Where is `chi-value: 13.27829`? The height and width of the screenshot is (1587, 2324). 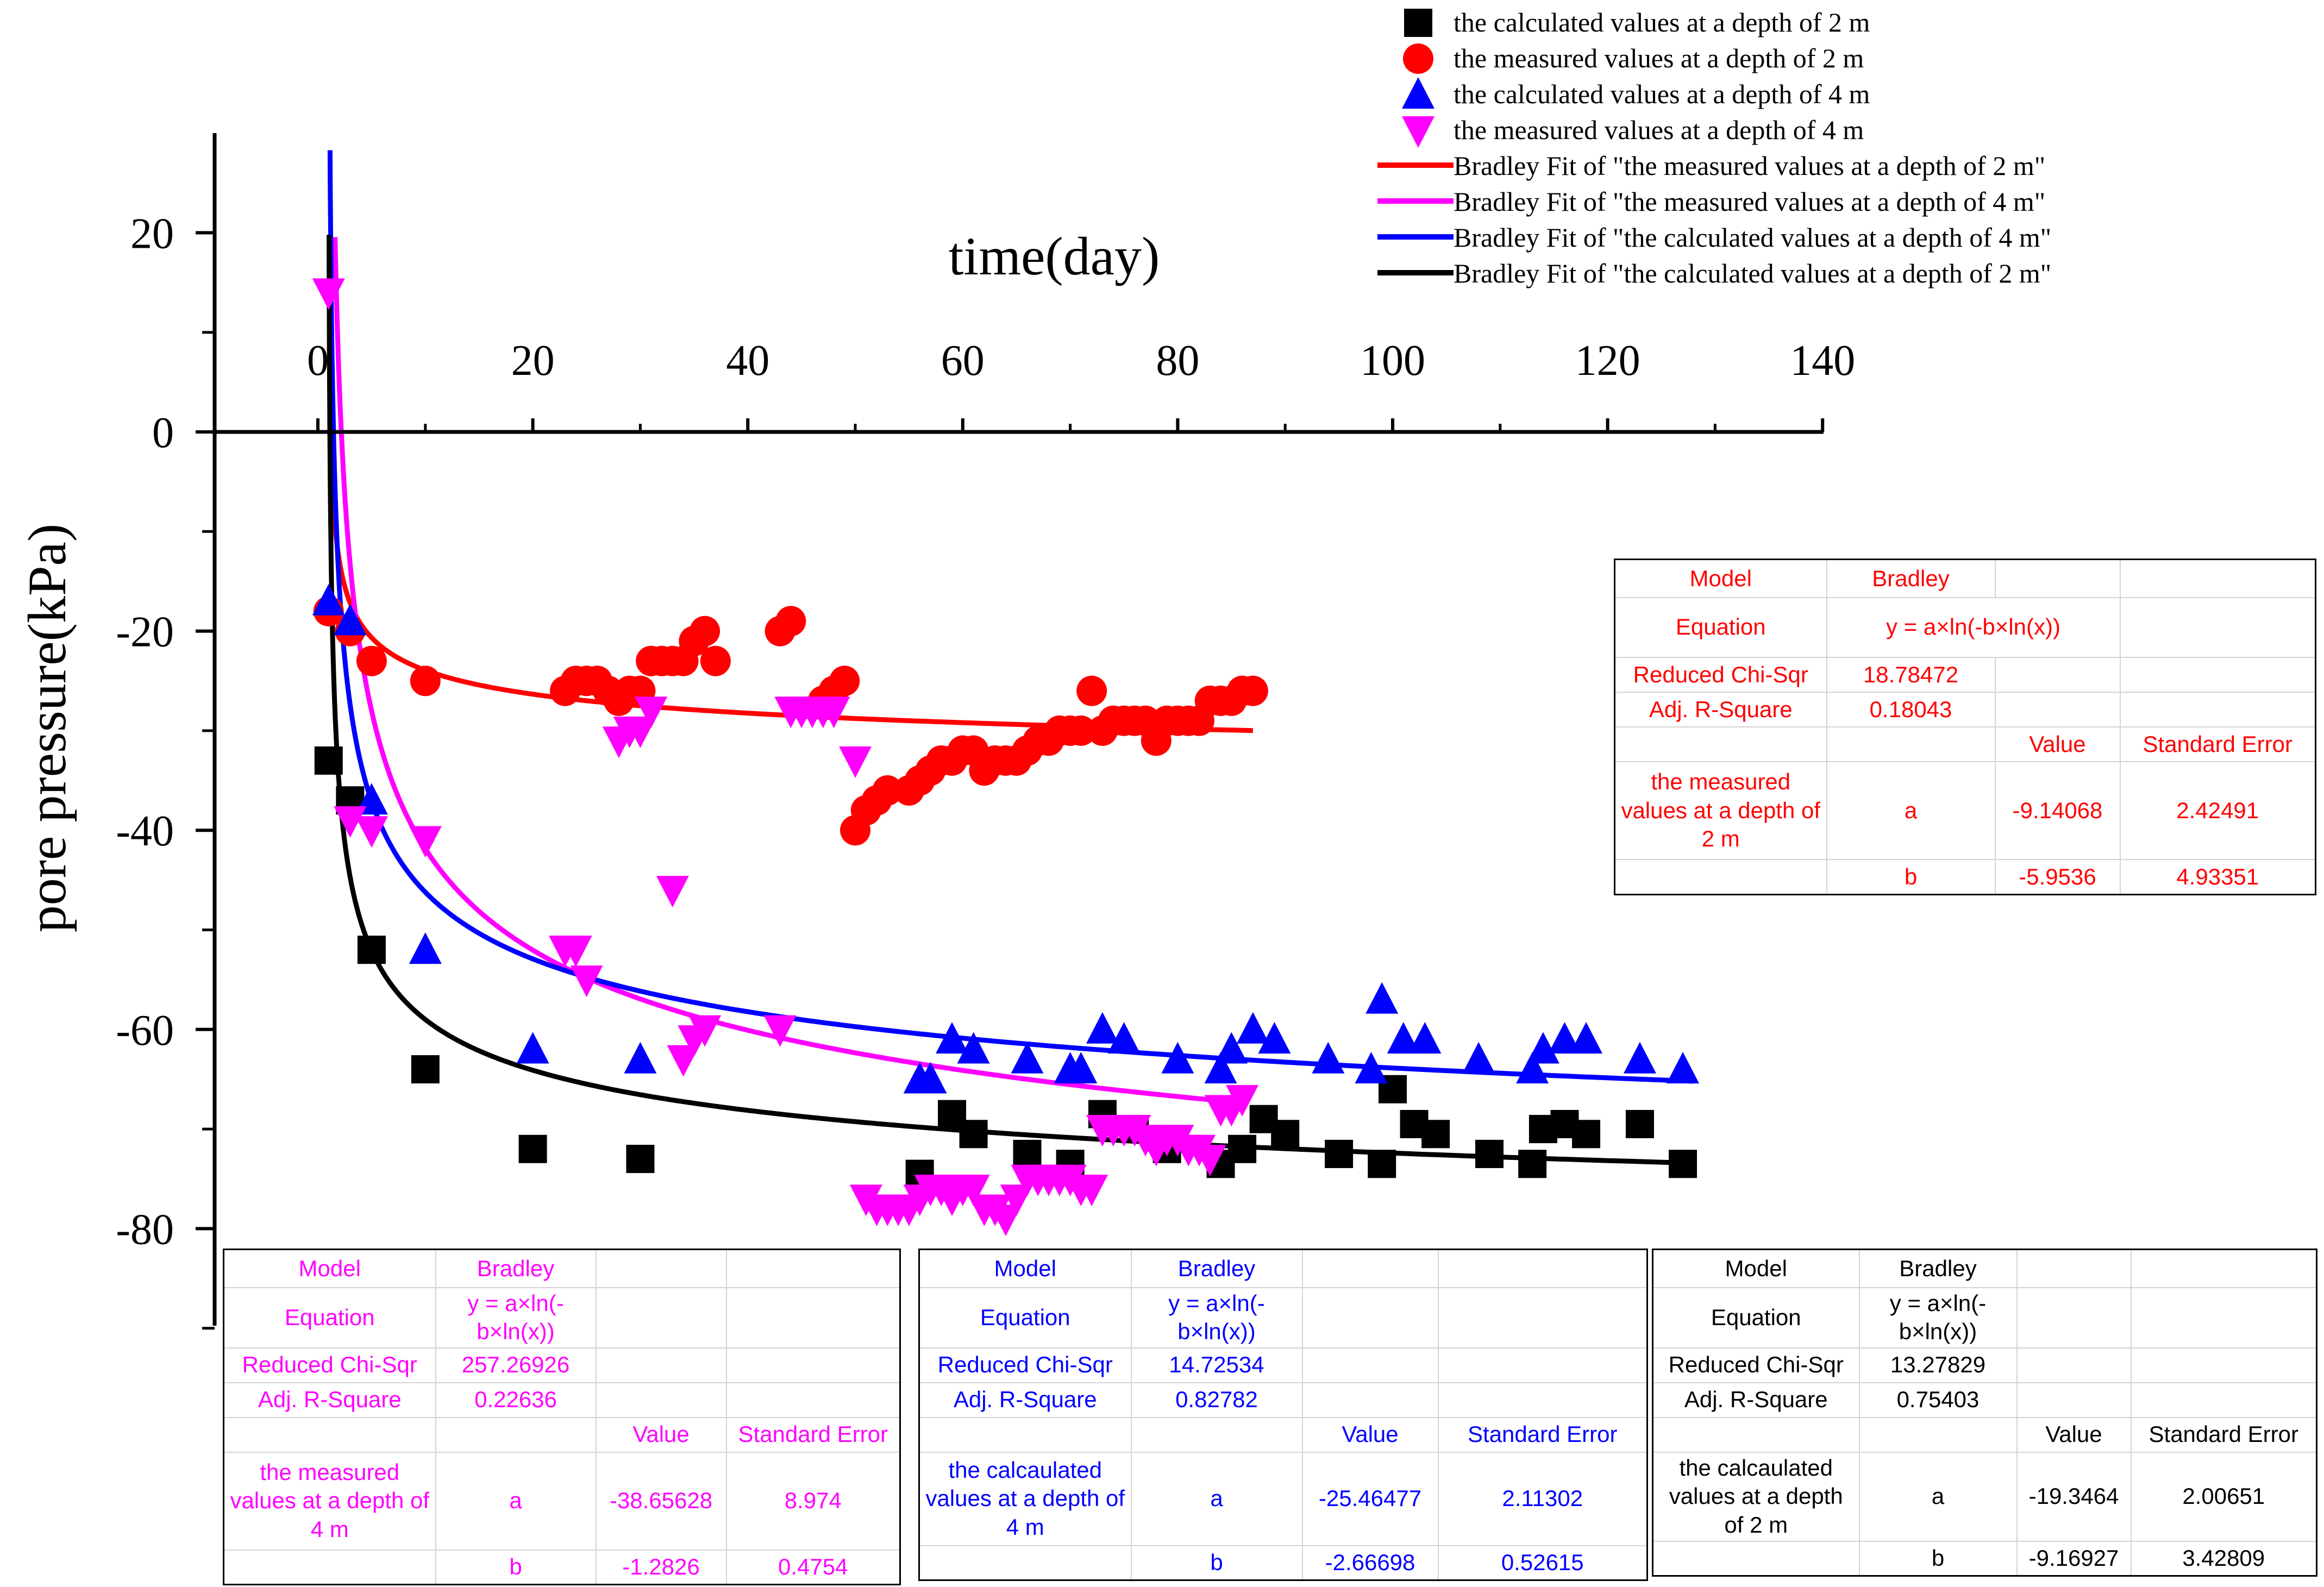
chi-value: 13.27829 is located at coordinates (1938, 1365).